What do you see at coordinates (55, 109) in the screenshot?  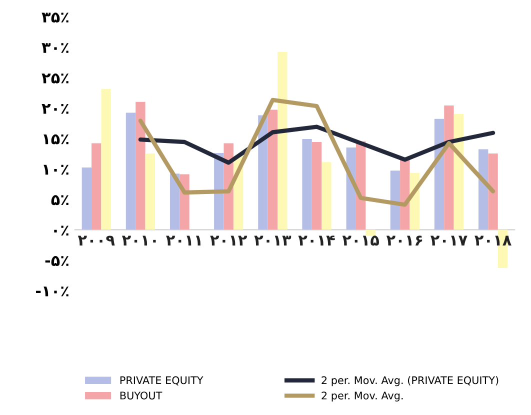 I see `y-tick-label: ۲۰٪` at bounding box center [55, 109].